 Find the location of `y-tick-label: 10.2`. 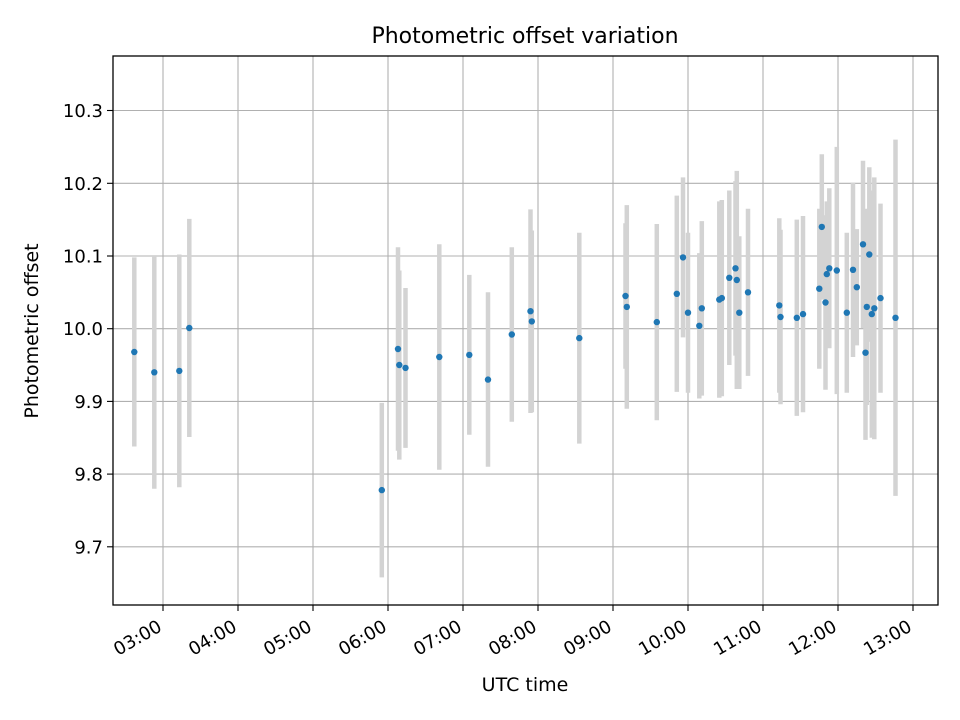

y-tick-label: 10.2 is located at coordinates (83, 184).